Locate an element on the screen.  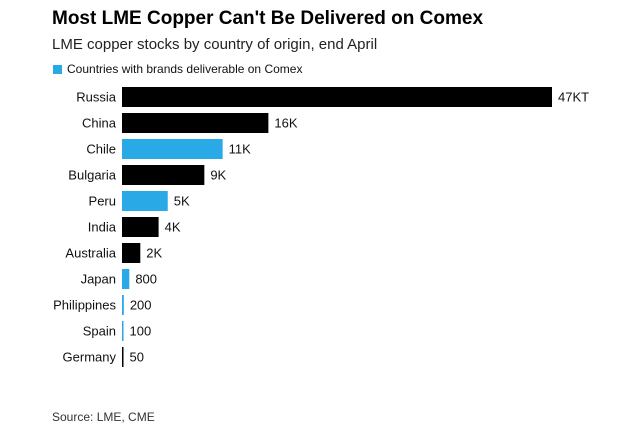
value-label: 47KT is located at coordinates (573, 97).